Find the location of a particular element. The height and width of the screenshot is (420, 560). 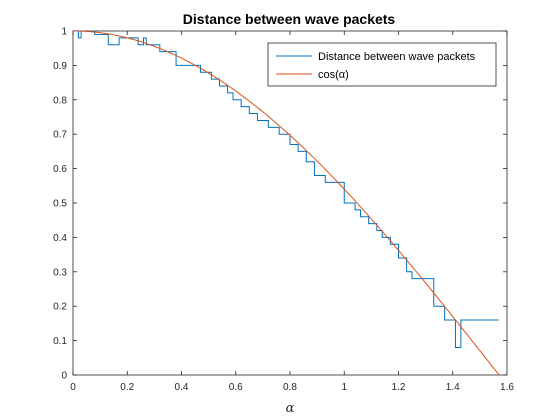

legend-box is located at coordinates (382, 64).